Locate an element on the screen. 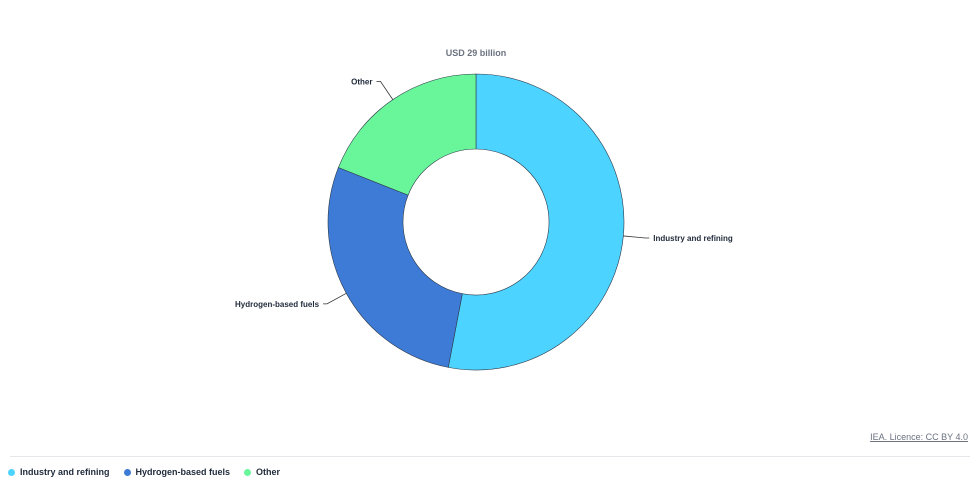 The height and width of the screenshot is (487, 980). legend-item-hydrogen-based-fuels: Hydrogen-based fuels is located at coordinates (177, 472).